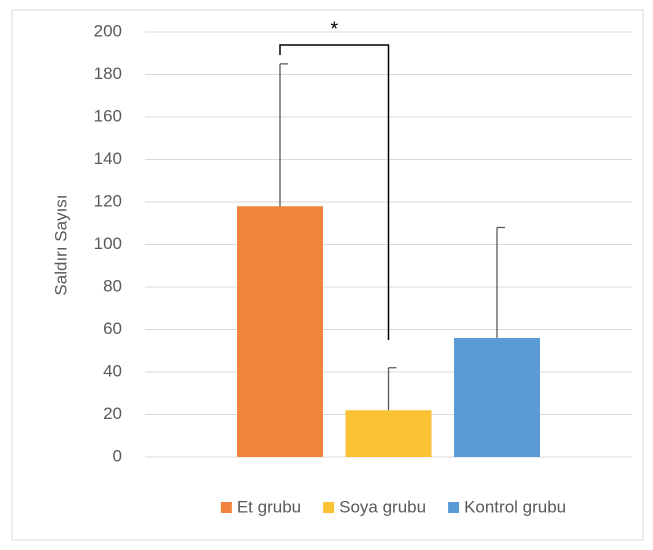  Describe the element at coordinates (108, 158) in the screenshot. I see `y-tick-label: 140` at that location.